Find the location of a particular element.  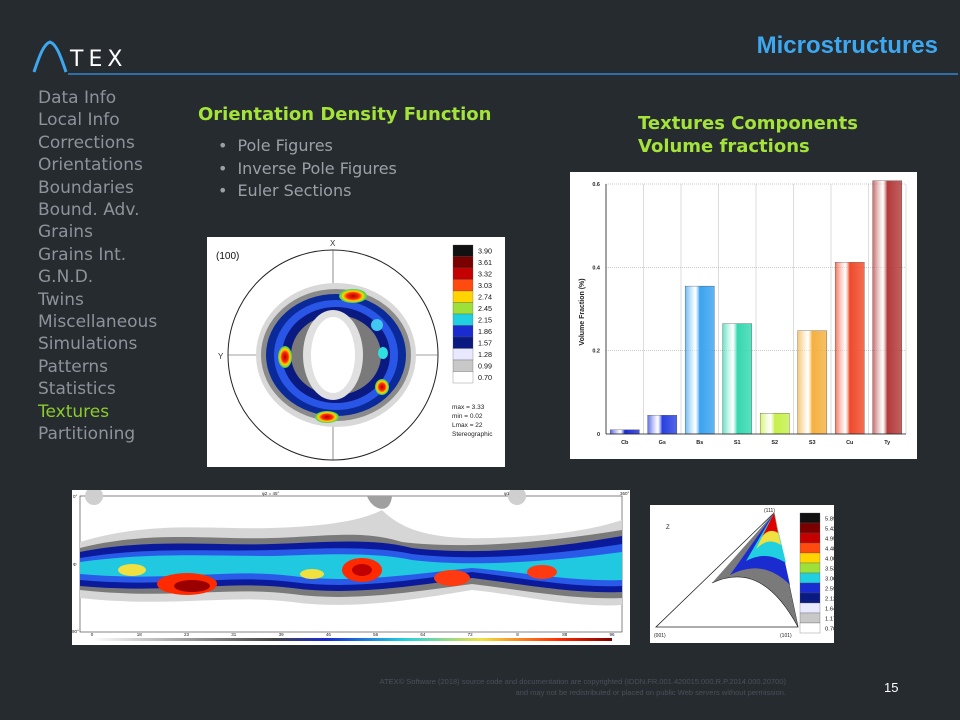

sidebar-item-corrections: Corrections is located at coordinates (86, 142).